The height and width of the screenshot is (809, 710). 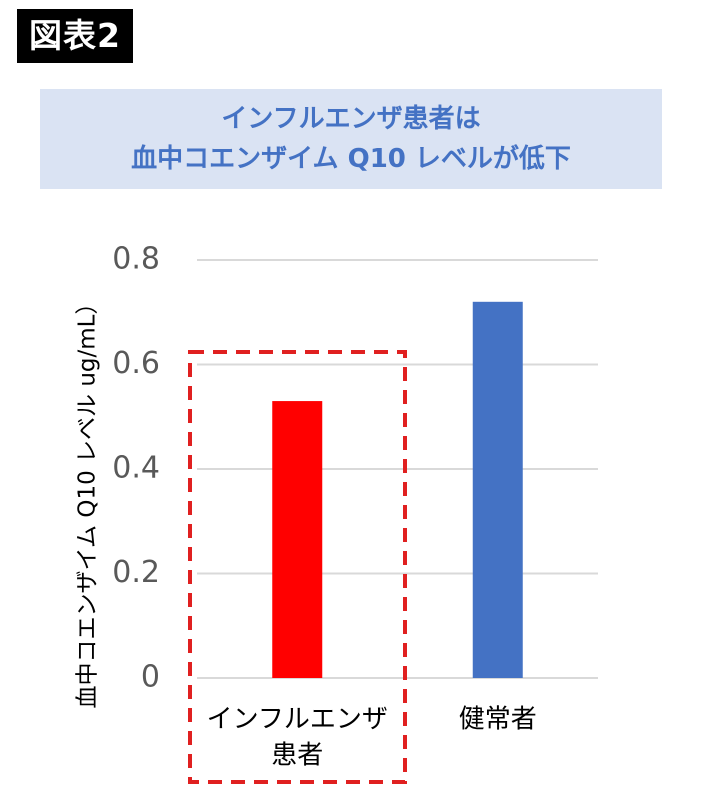 I want to click on category-label: 患者, so click(x=297, y=756).